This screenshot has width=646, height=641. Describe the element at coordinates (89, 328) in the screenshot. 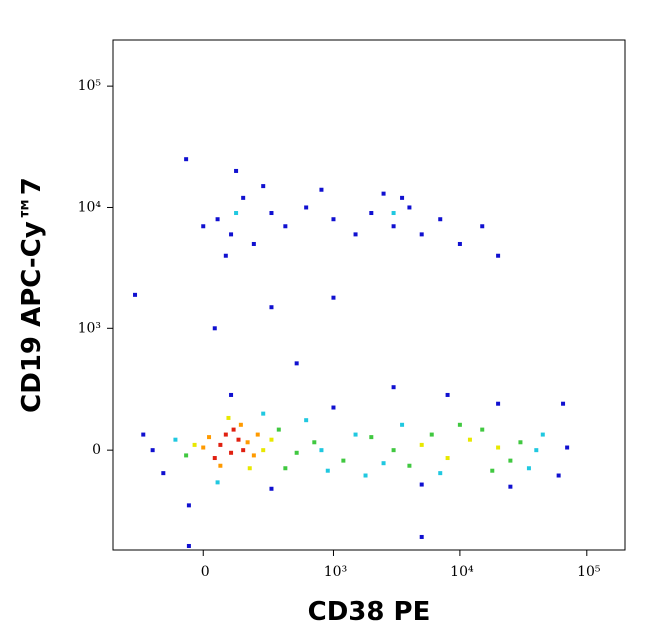

I see `y-tick-label: 10³` at that location.